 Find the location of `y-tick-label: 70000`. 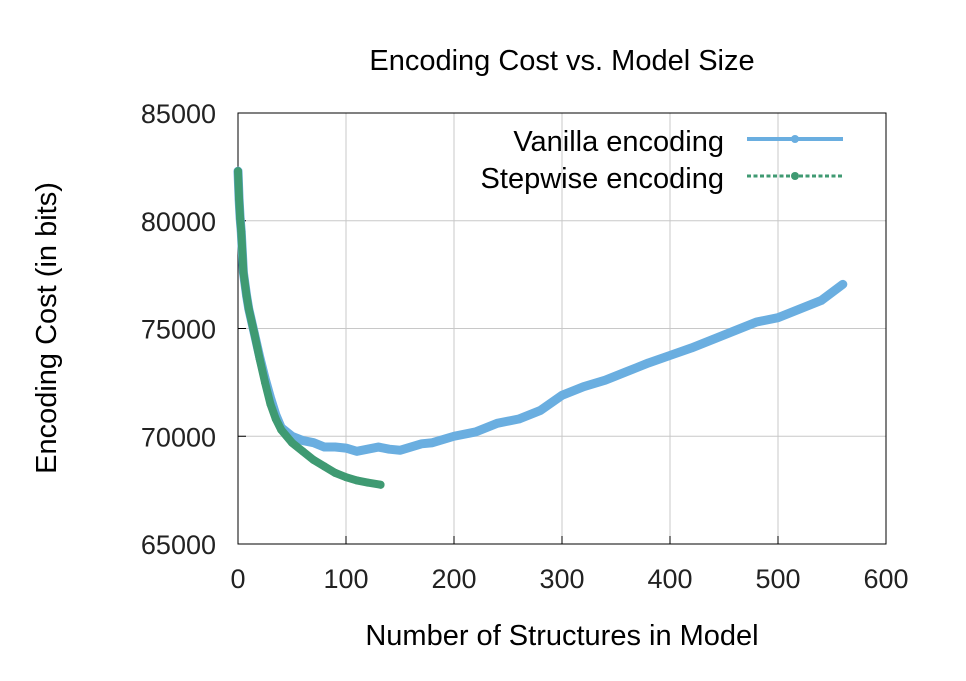

y-tick-label: 70000 is located at coordinates (178, 437).